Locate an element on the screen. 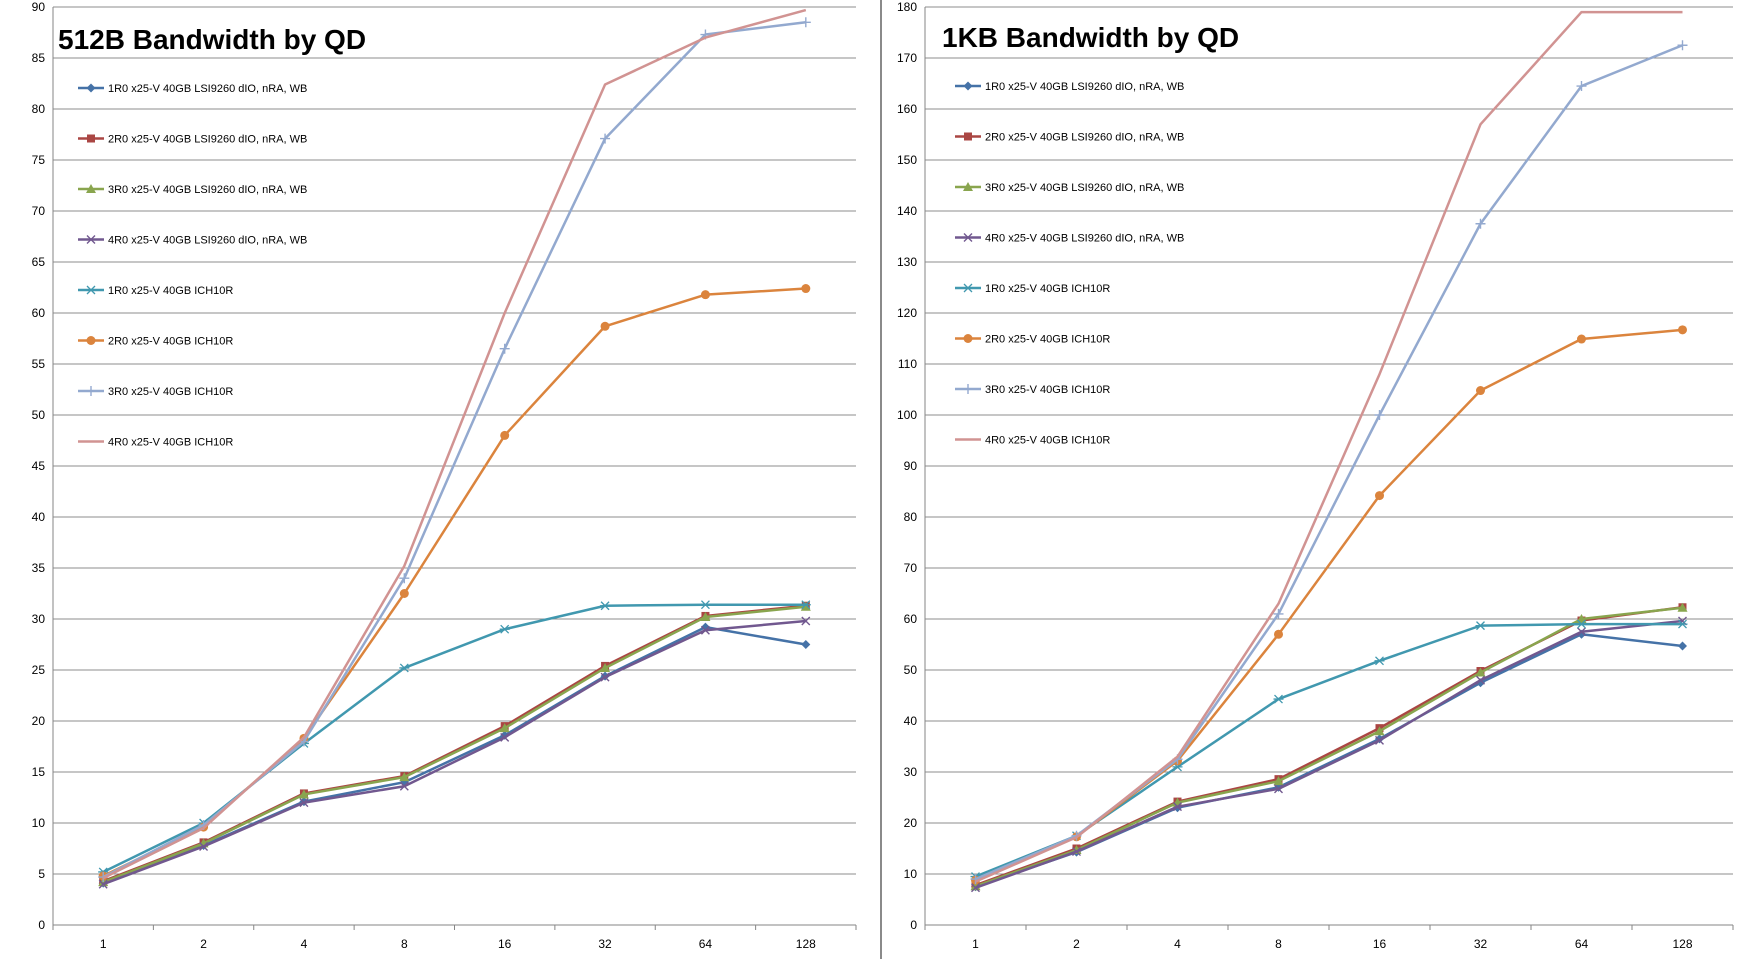  legend-item: 3R0 x25-V 40GB LSI9260 dIO, nRA, WB is located at coordinates (192, 190).